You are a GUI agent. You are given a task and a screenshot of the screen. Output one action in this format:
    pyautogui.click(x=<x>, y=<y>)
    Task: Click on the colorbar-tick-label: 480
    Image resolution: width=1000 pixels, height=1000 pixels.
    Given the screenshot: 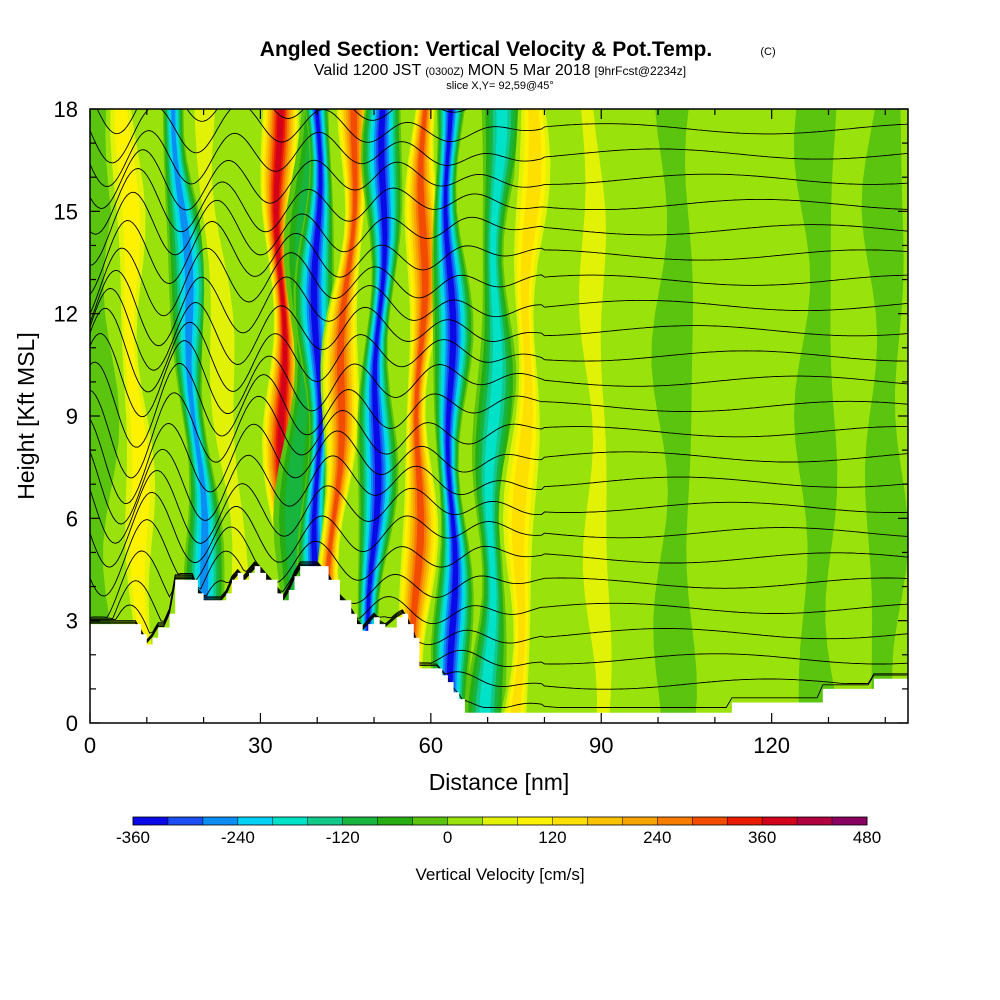 What is the action you would take?
    pyautogui.click(x=867, y=837)
    